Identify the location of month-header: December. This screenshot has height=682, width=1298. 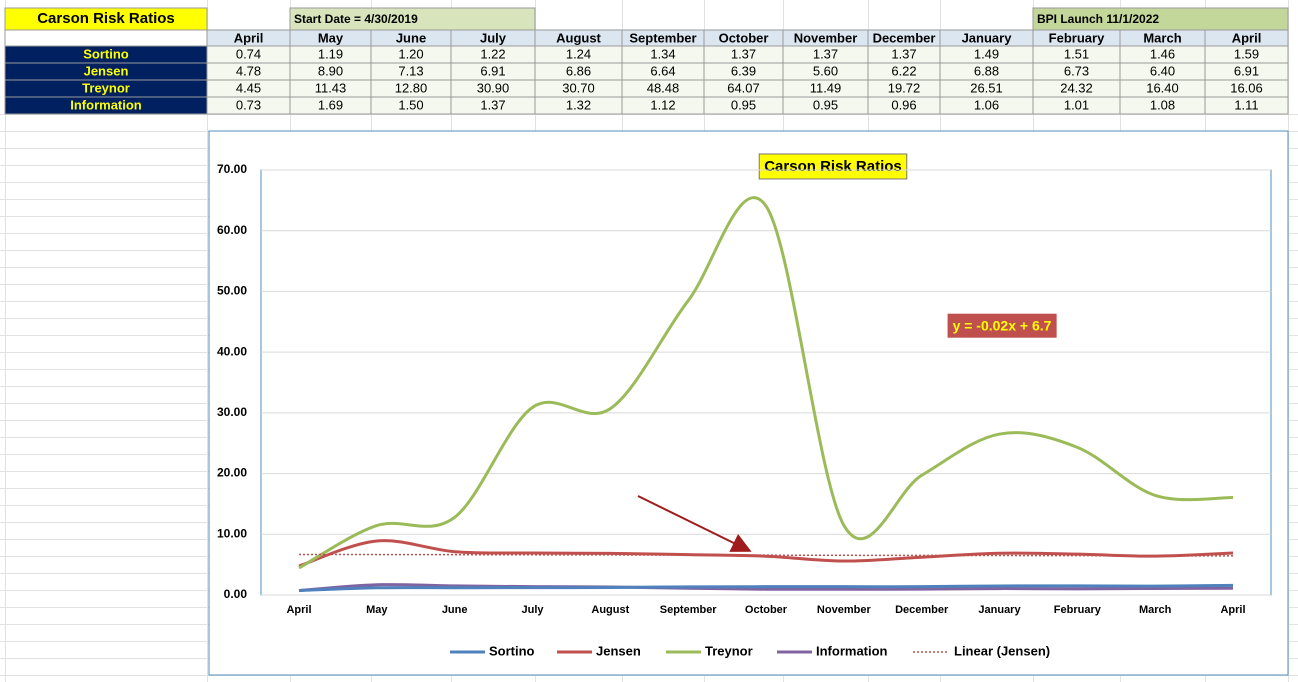
(904, 37).